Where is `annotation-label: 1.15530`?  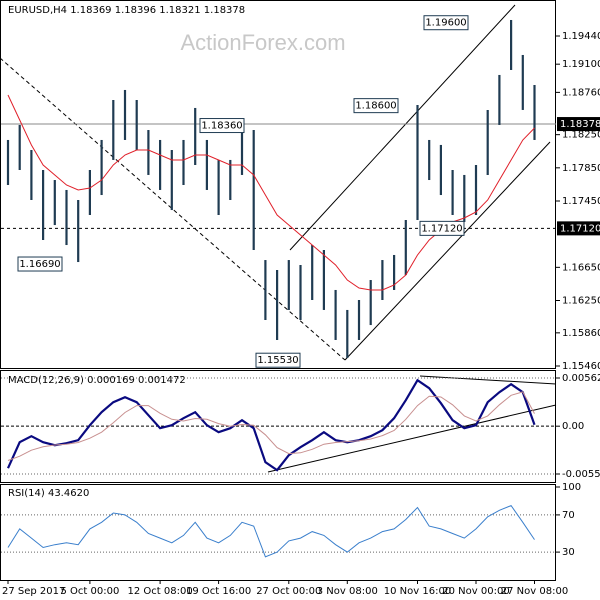
annotation-label: 1.15530 is located at coordinates (277, 360).